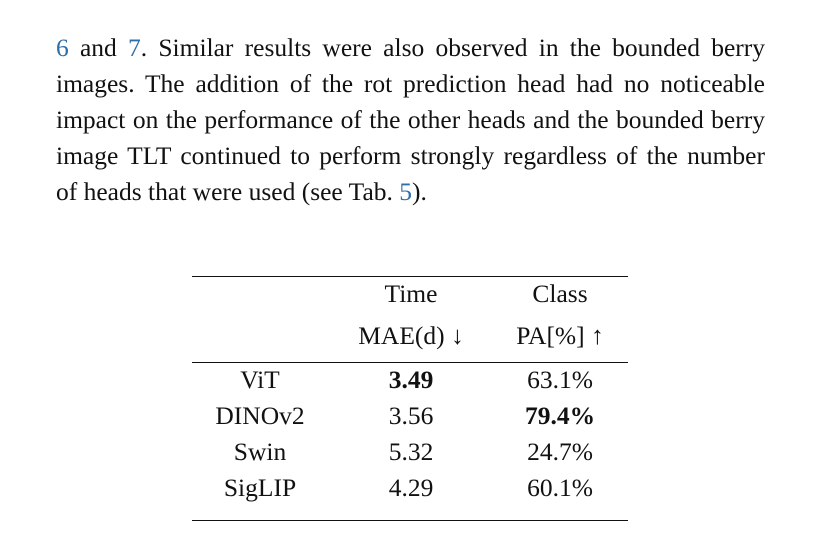 The height and width of the screenshot is (545, 825). What do you see at coordinates (560, 451) in the screenshot?
I see `table-cell: 24.7%` at bounding box center [560, 451].